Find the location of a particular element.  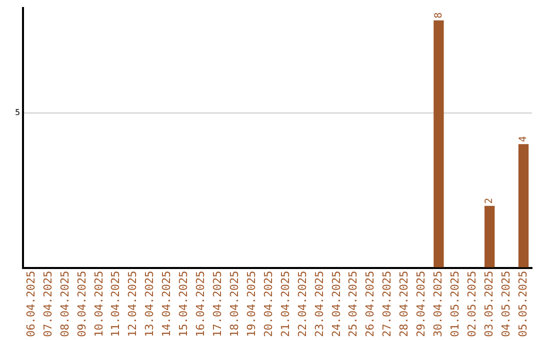

x-tick-label: 27.04.2025 is located at coordinates (387, 304).